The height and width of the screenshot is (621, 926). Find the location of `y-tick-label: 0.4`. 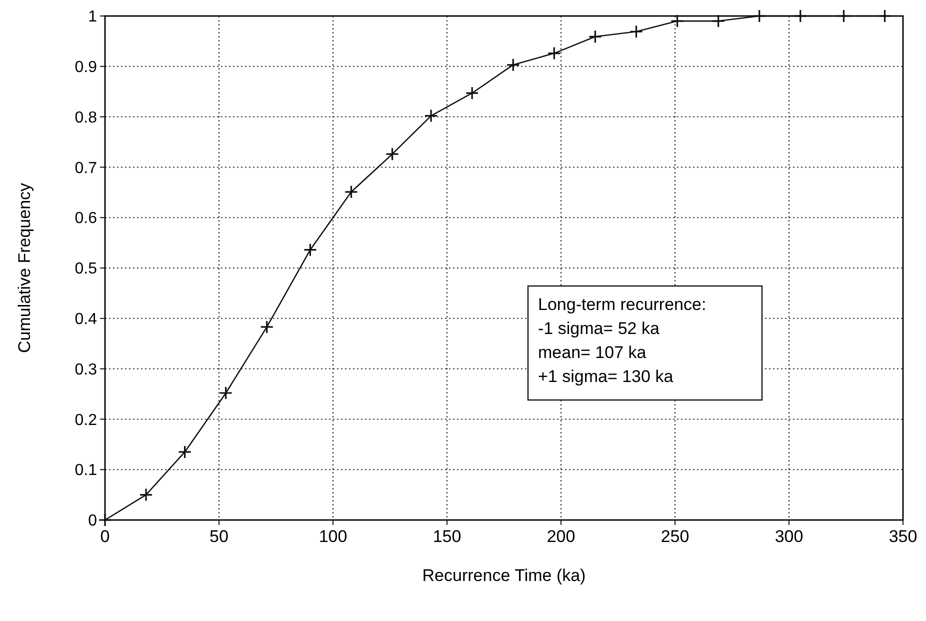

y-tick-label: 0.4 is located at coordinates (86, 319).